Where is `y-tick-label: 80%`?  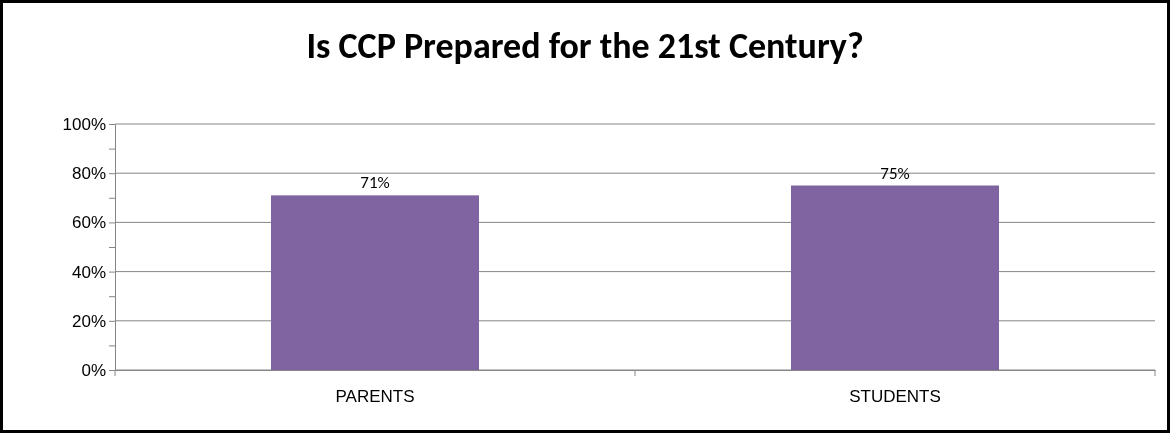
y-tick-label: 80% is located at coordinates (88, 174).